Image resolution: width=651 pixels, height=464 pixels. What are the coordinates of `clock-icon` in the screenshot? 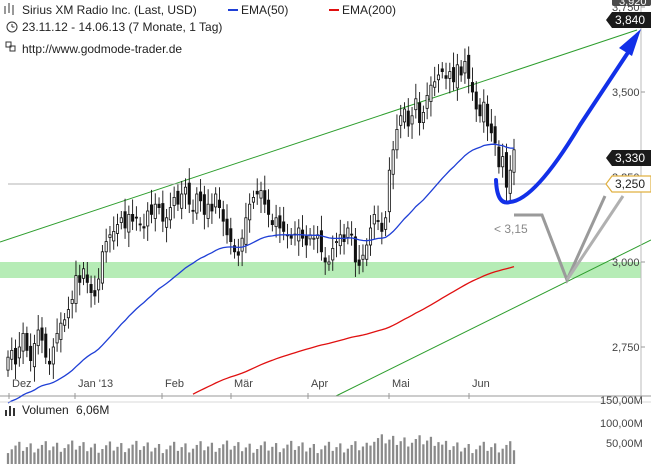 It's located at (12, 27).